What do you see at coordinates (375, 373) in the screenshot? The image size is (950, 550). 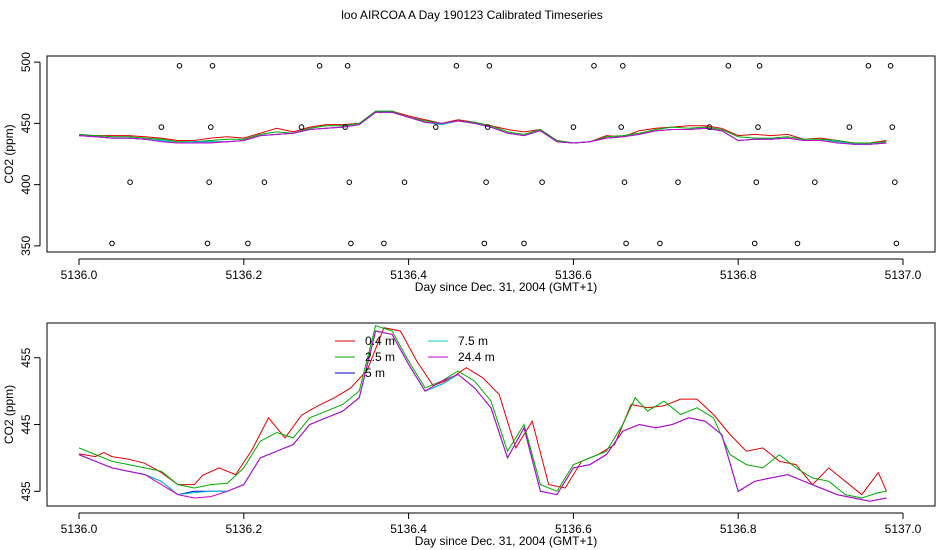 I see `legend-label: 5 m` at bounding box center [375, 373].